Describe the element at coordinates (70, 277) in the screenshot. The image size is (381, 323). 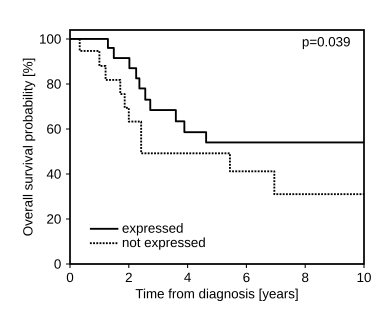
I see `x-tick-label: 0` at that location.